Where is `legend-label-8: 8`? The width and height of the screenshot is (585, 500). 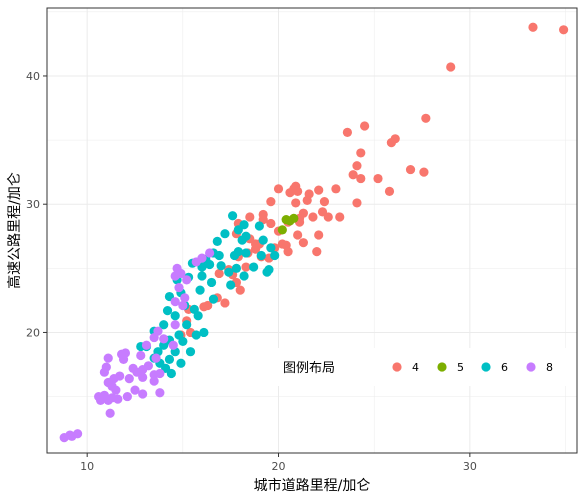
legend-label-8: 8 is located at coordinates (549, 367).